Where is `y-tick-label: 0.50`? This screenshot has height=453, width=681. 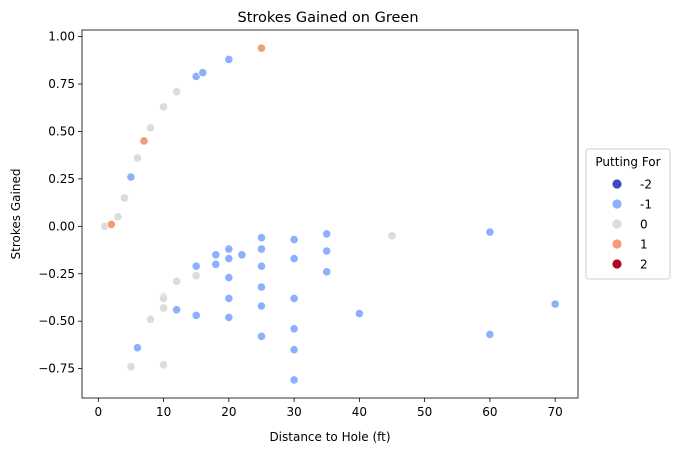
y-tick-label: 0.50 is located at coordinates (61, 131).